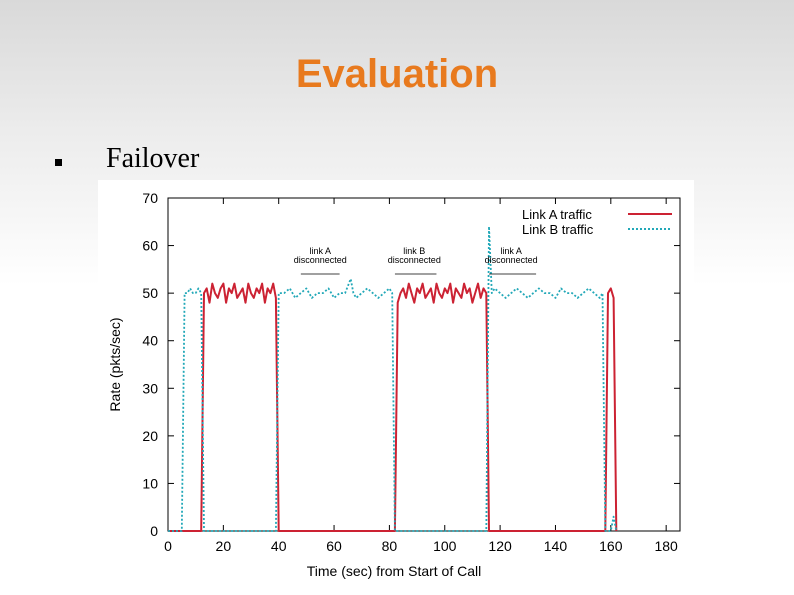  Describe the element at coordinates (150, 341) in the screenshot. I see `y-tick-label: 40` at that location.